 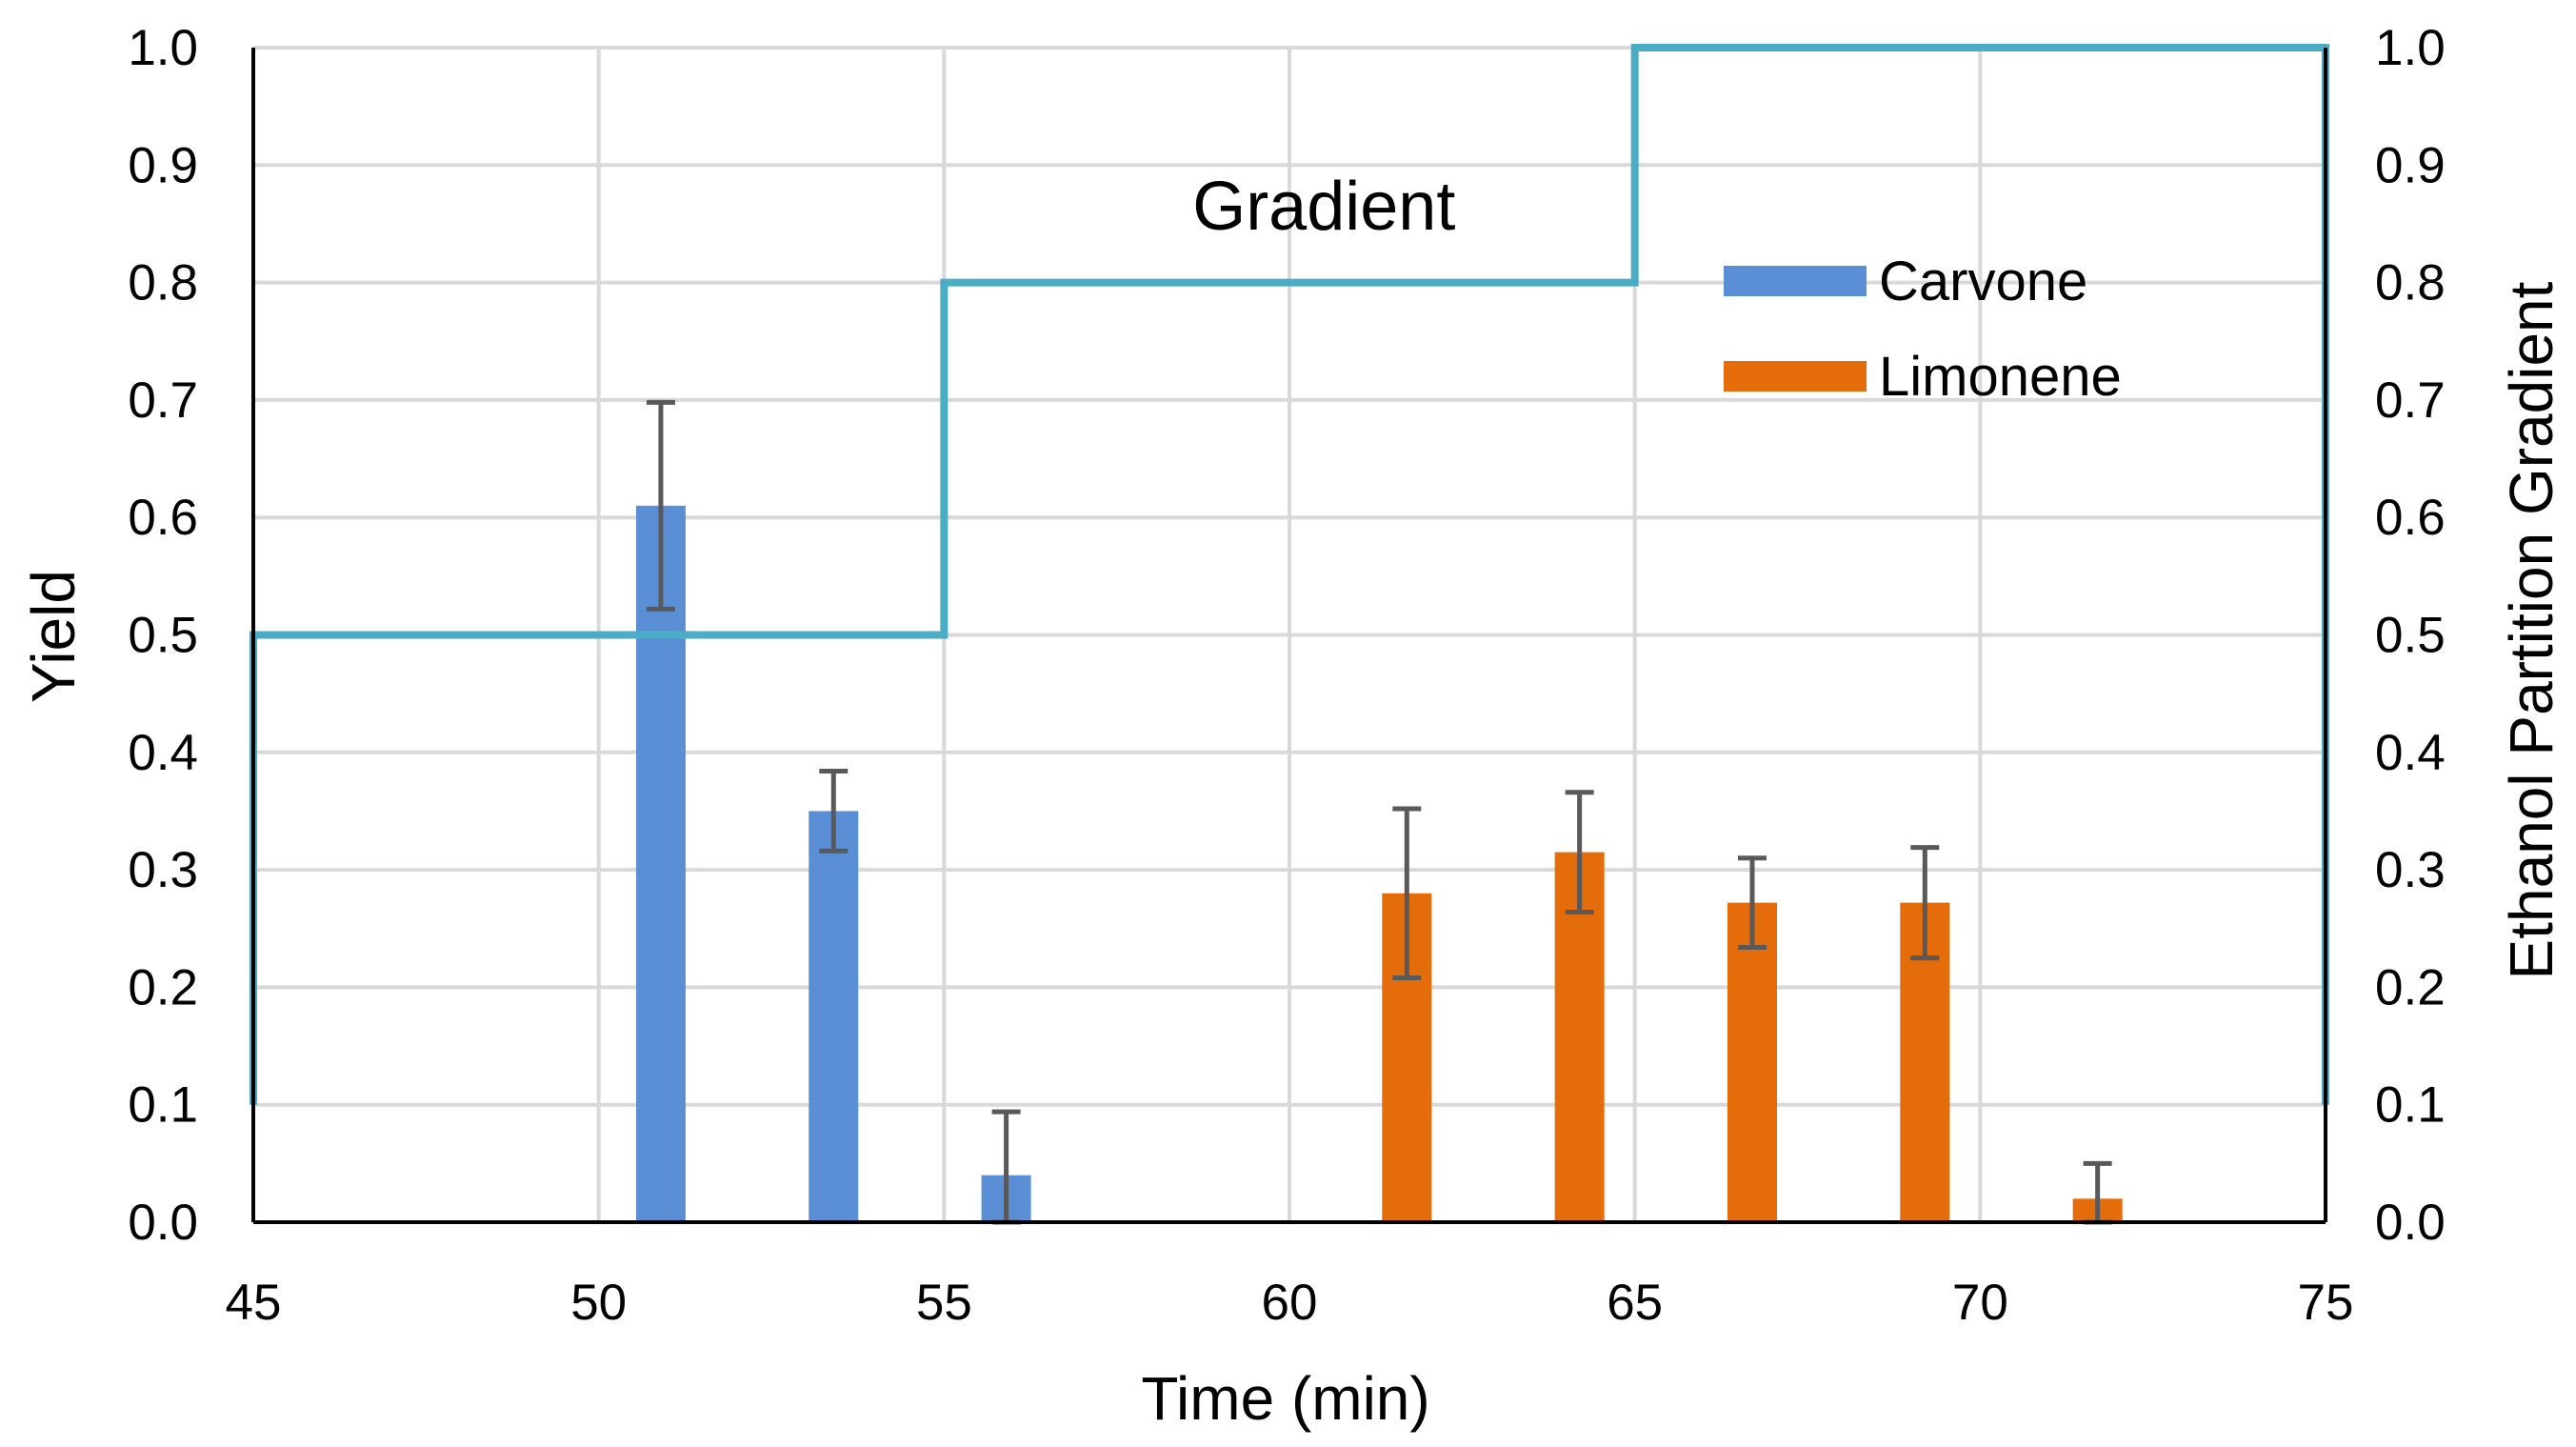 I want to click on limonene-bar, so click(x=1752, y=1062).